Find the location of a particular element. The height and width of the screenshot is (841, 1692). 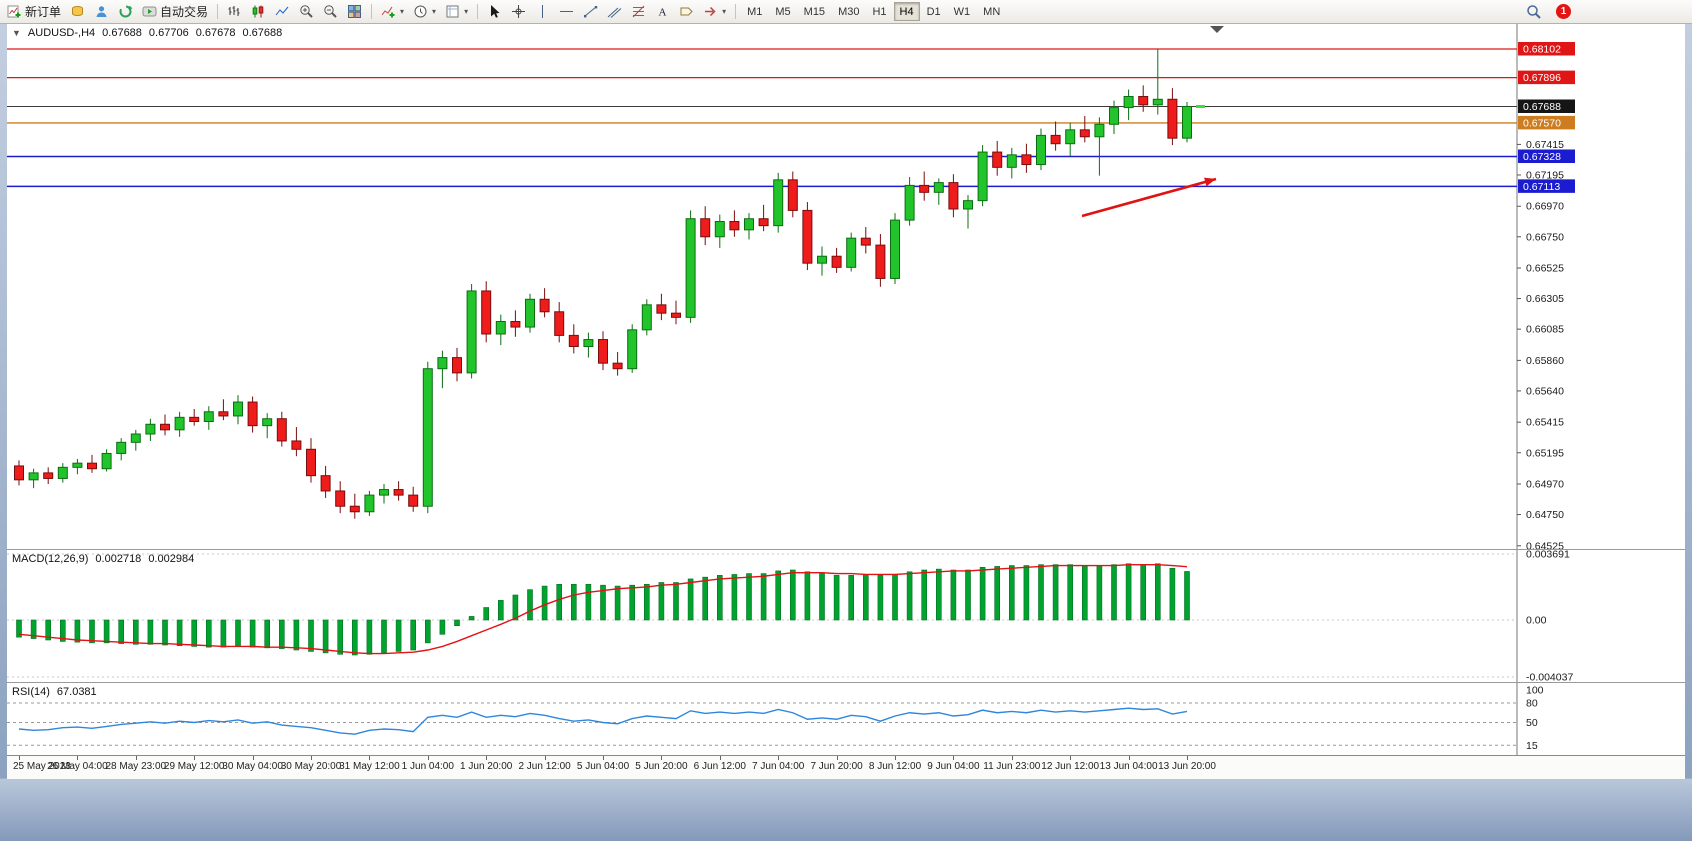

time-label: 1 Jun 20:00 is located at coordinates (486, 766).